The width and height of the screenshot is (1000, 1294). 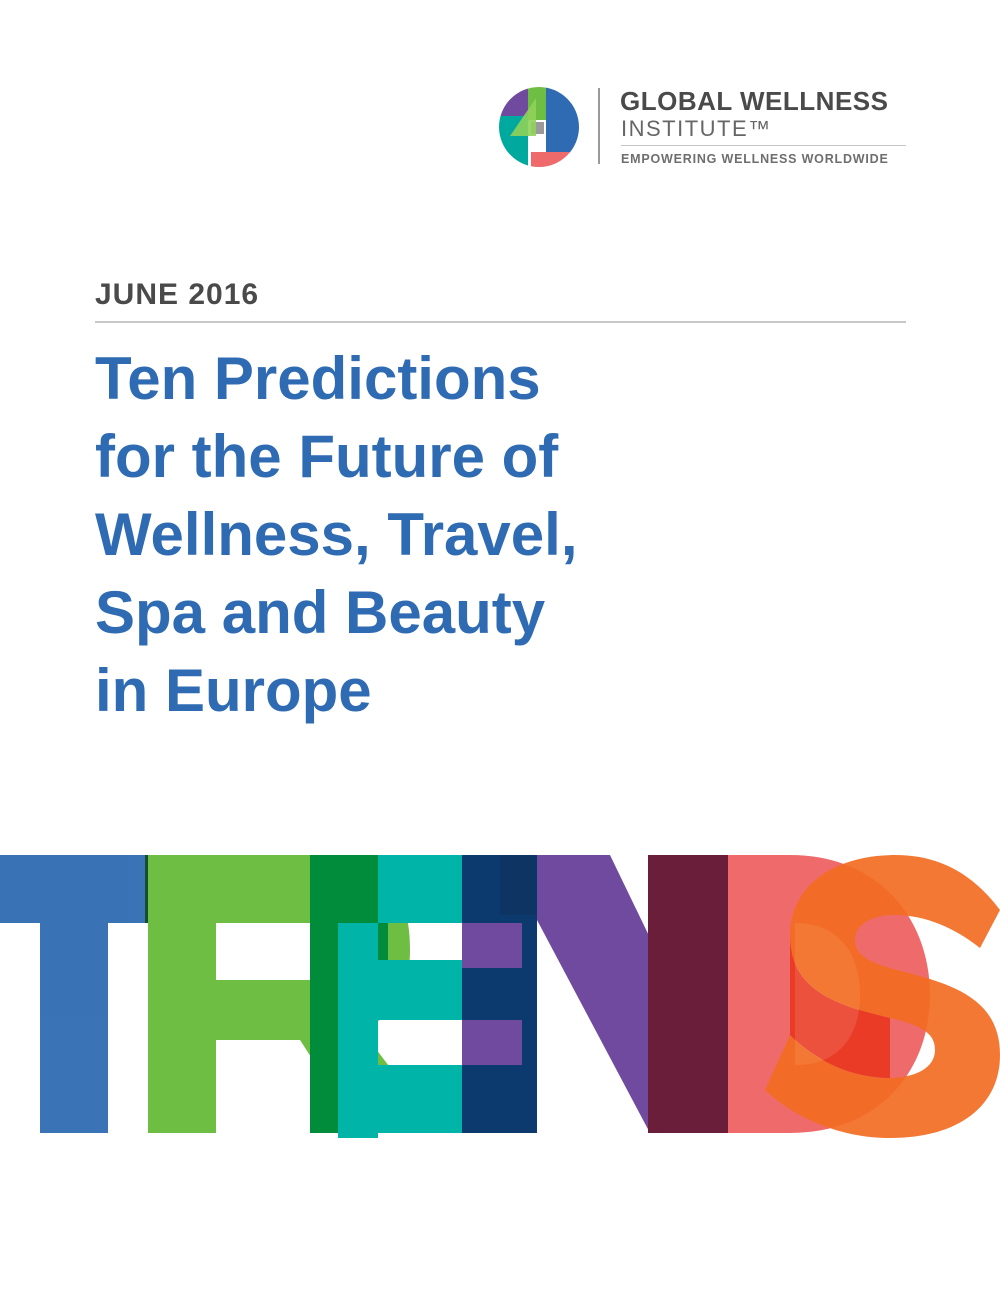 I want to click on trends-letter-e2, so click(x=501, y=994).